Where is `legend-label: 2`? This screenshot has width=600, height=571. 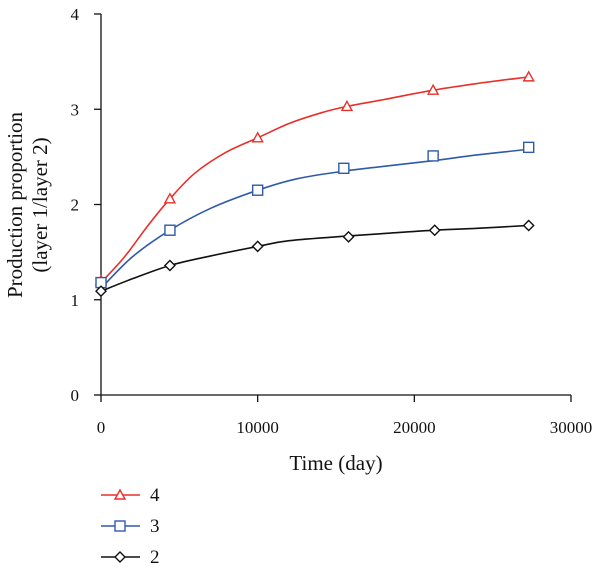 legend-label: 2 is located at coordinates (155, 557).